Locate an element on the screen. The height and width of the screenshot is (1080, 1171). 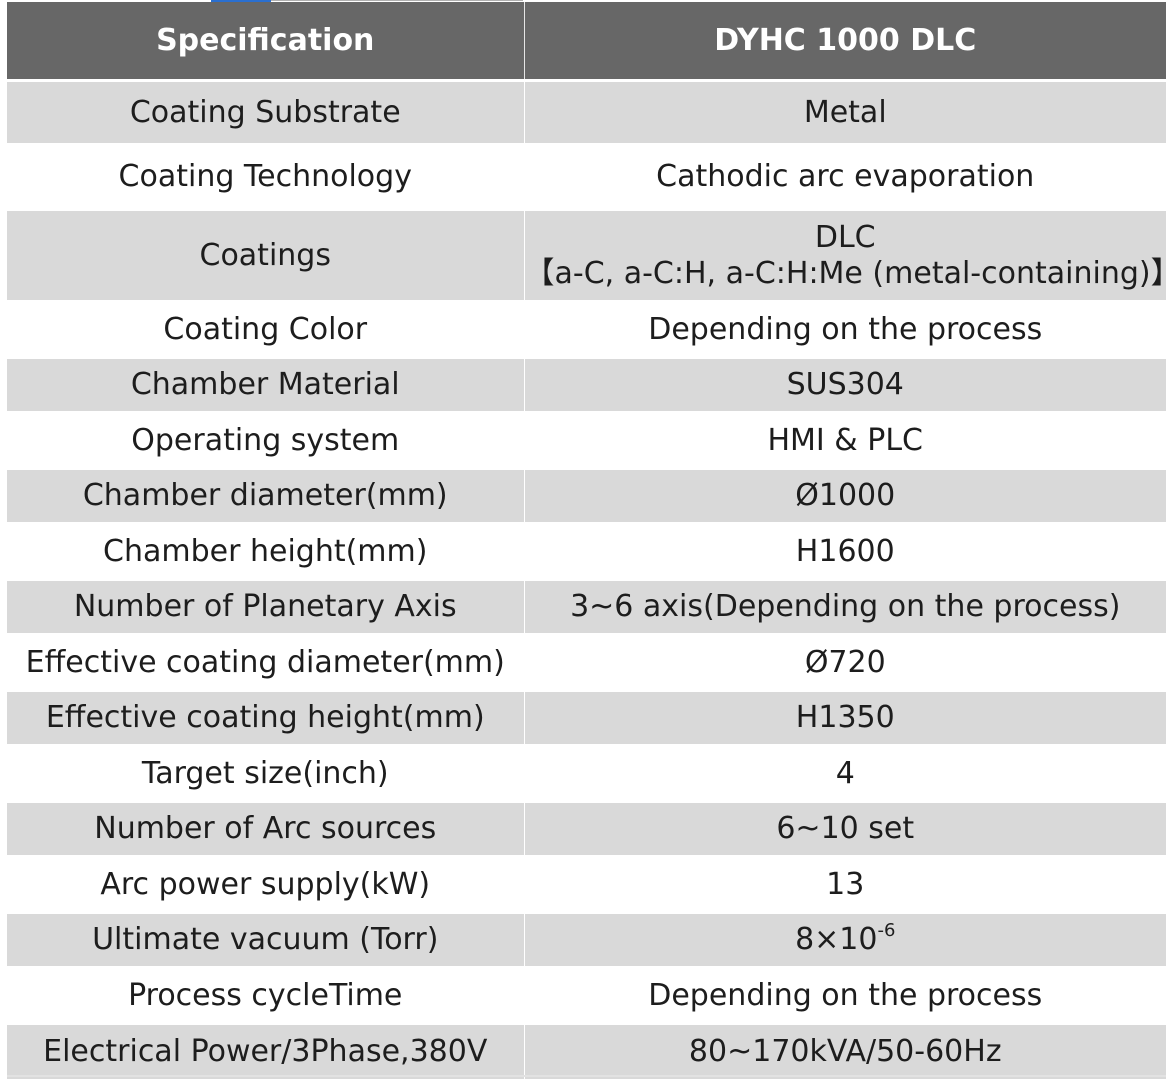
table-row: Number of Arc sources 6~10 set is located at coordinates (586, 828).